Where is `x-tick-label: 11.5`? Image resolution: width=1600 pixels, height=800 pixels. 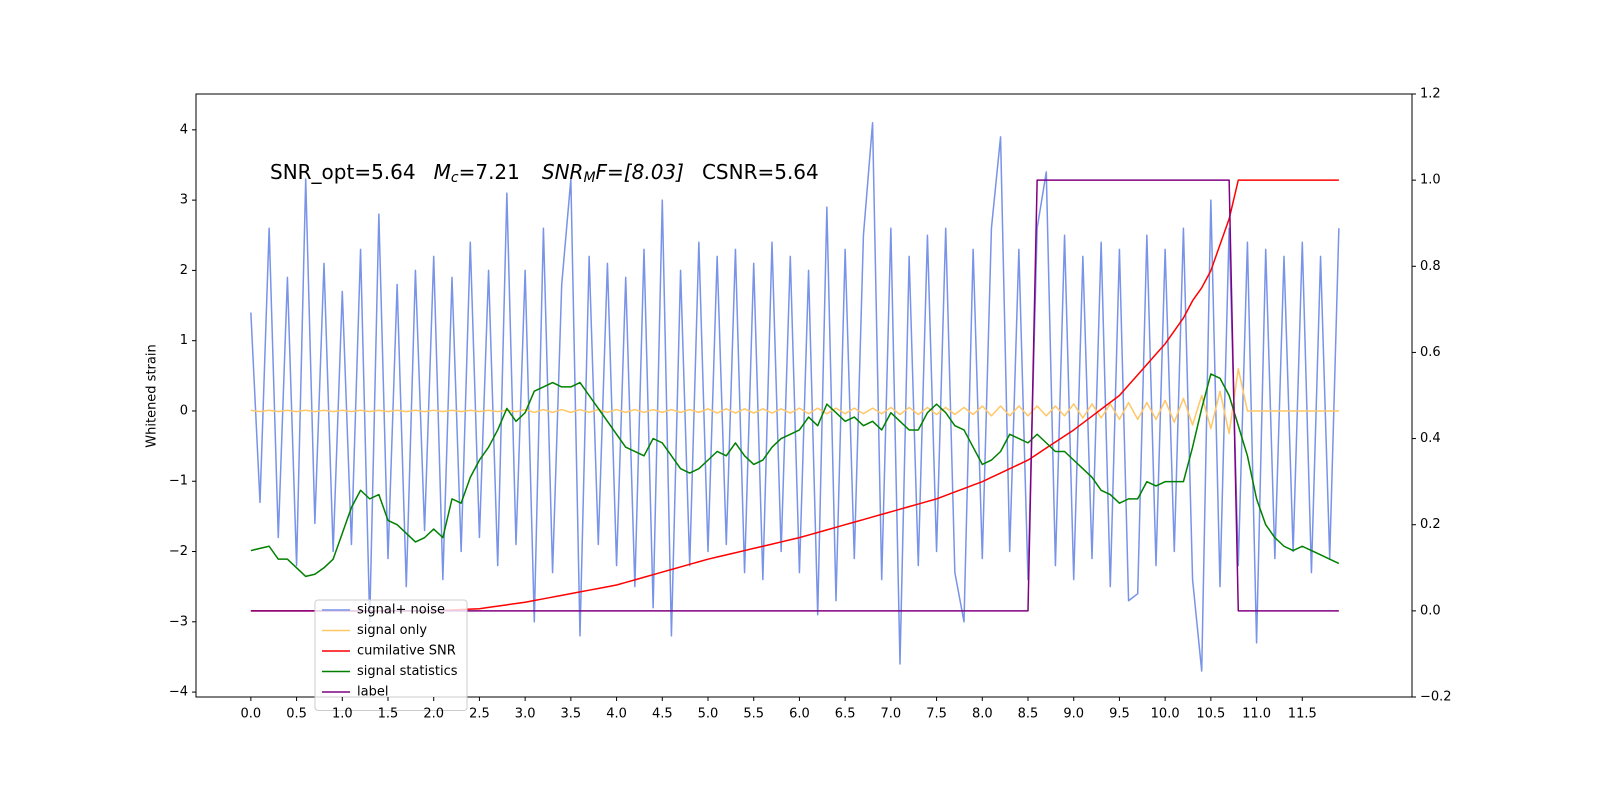
x-tick-label: 11.5 is located at coordinates (1302, 714).